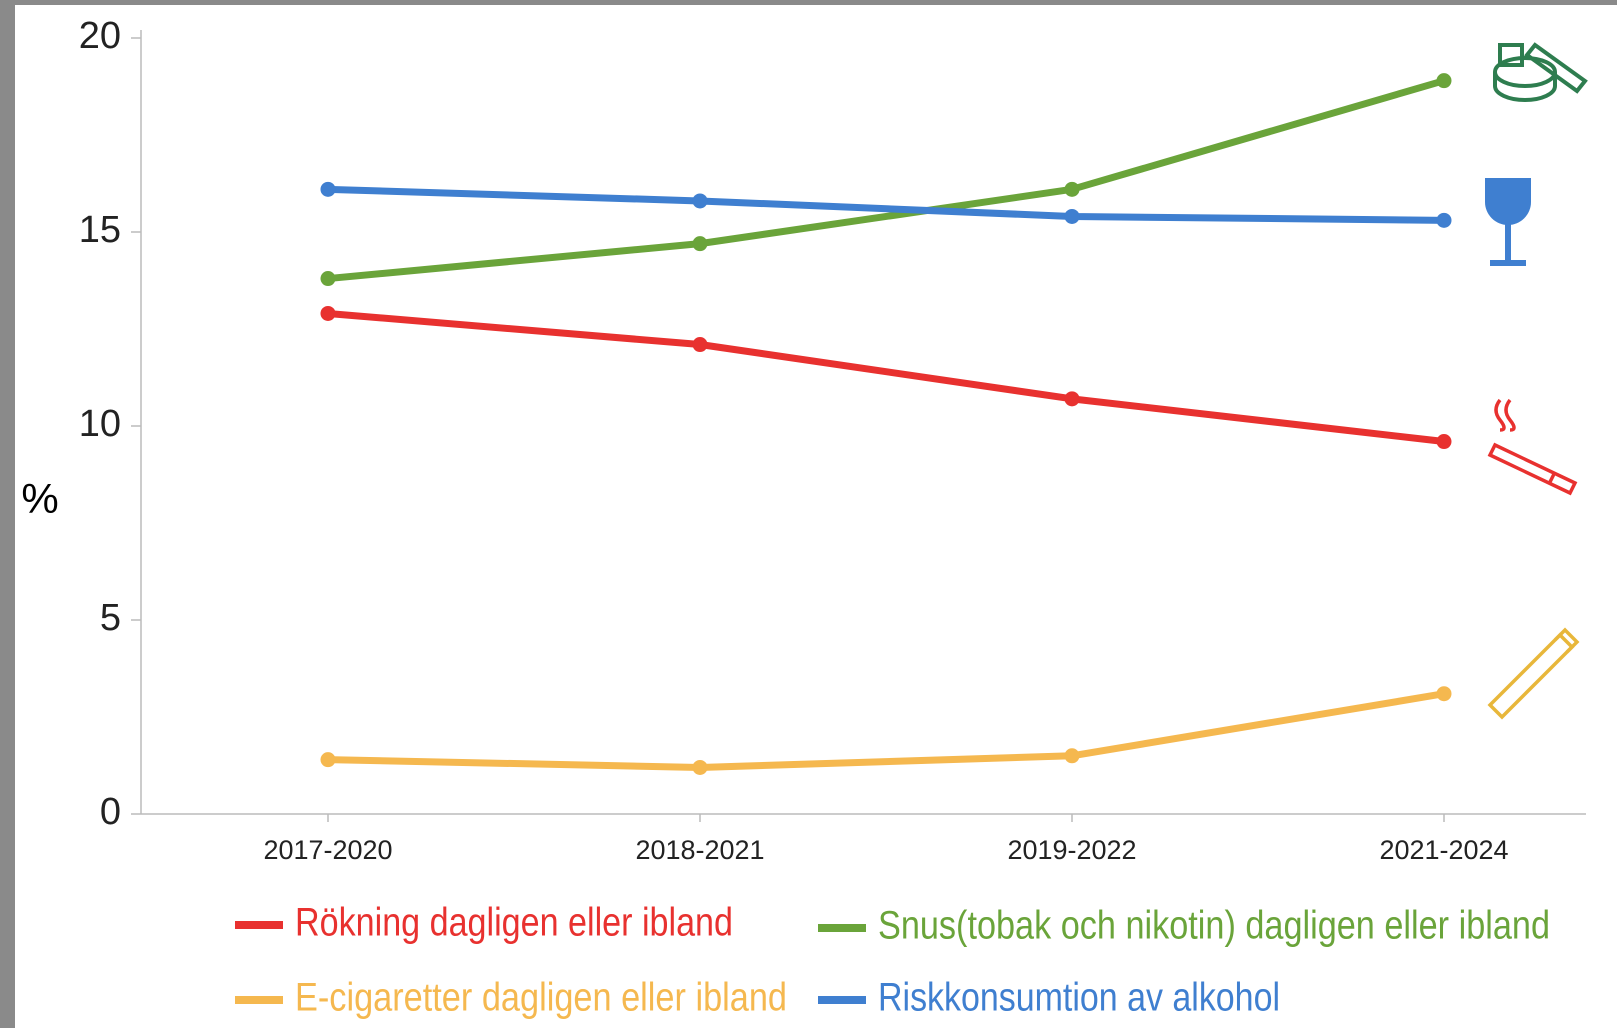 The image size is (1617, 1028). I want to click on y-tick-label: 15, so click(100, 230).